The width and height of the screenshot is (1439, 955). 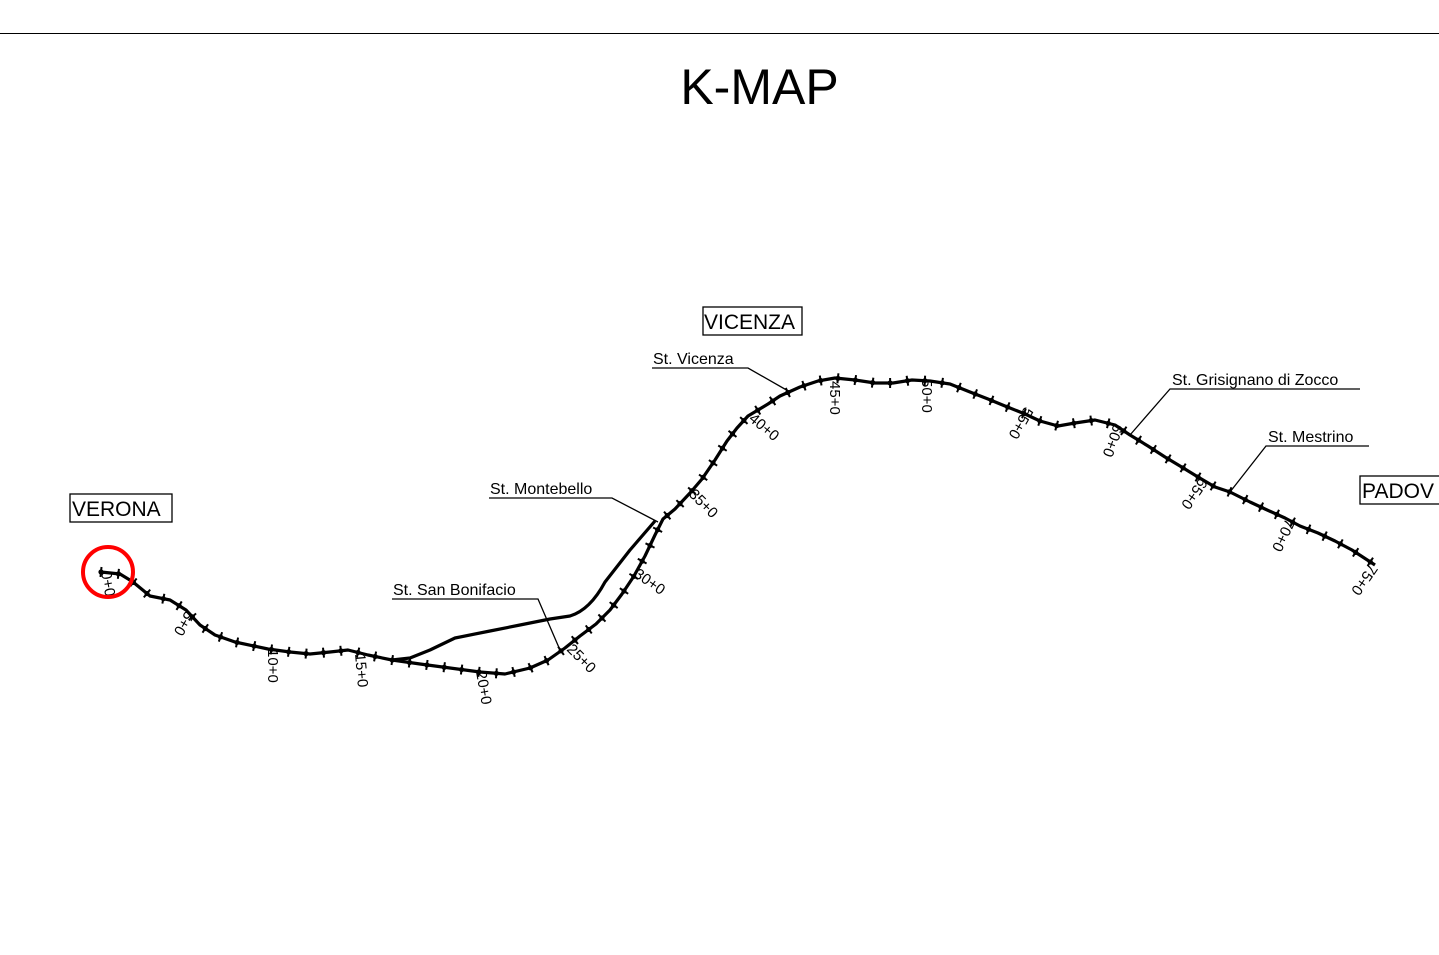 I want to click on alternative-route-line, so click(x=524, y=590).